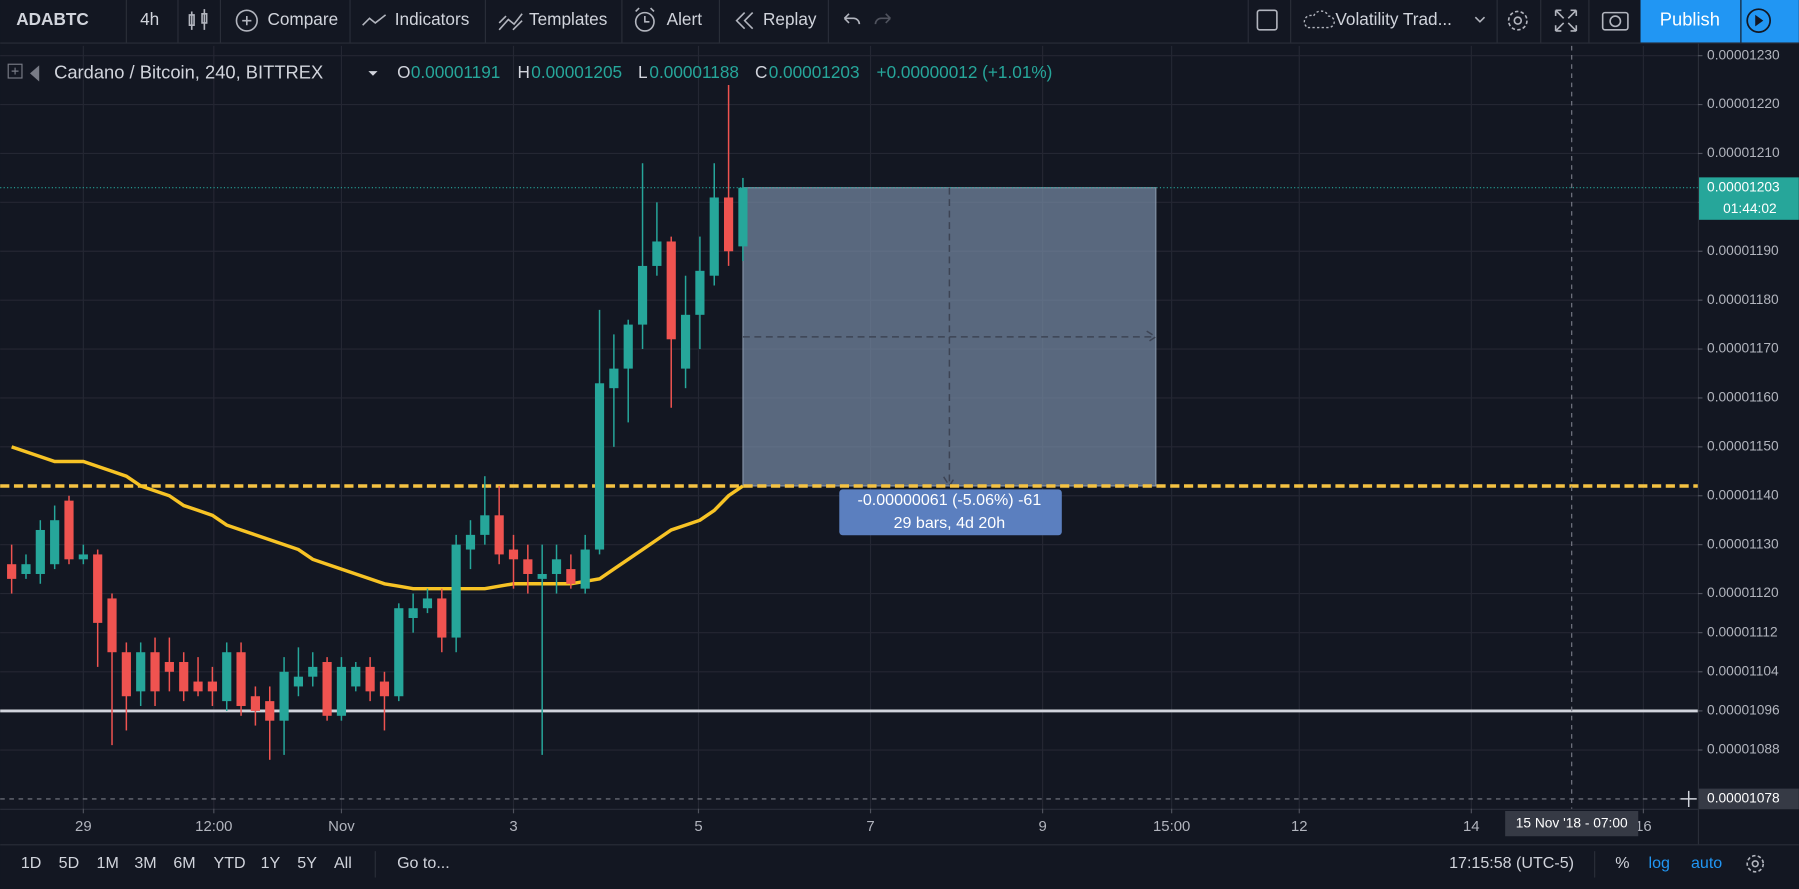 Image resolution: width=1799 pixels, height=889 pixels. What do you see at coordinates (1690, 21) in the screenshot?
I see `publish-button: Publish` at bounding box center [1690, 21].